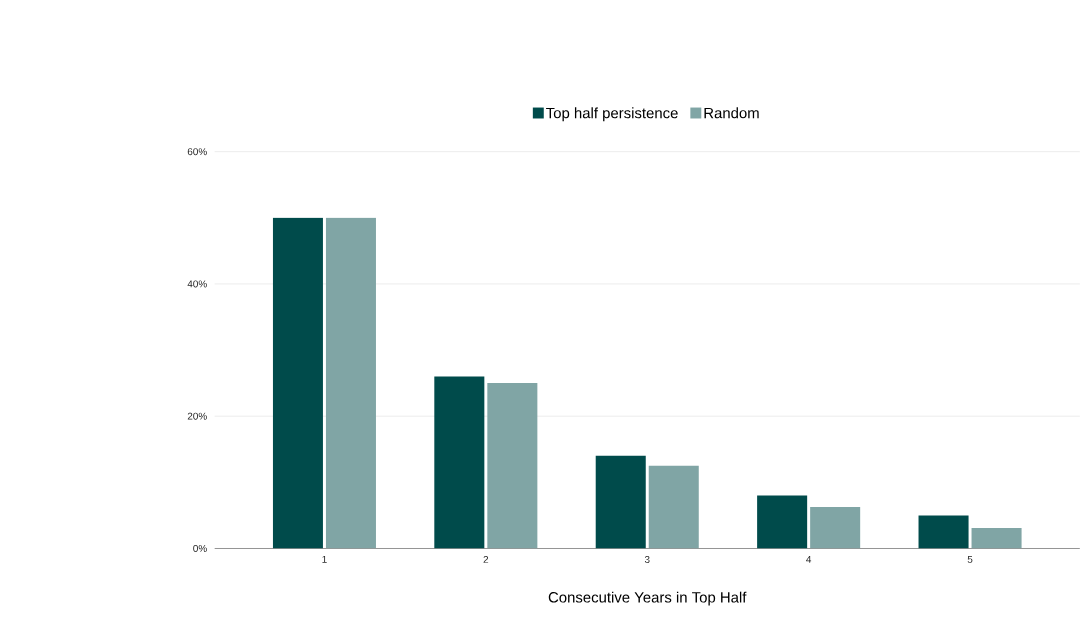  I want to click on x-tick-label: 4, so click(809, 559).